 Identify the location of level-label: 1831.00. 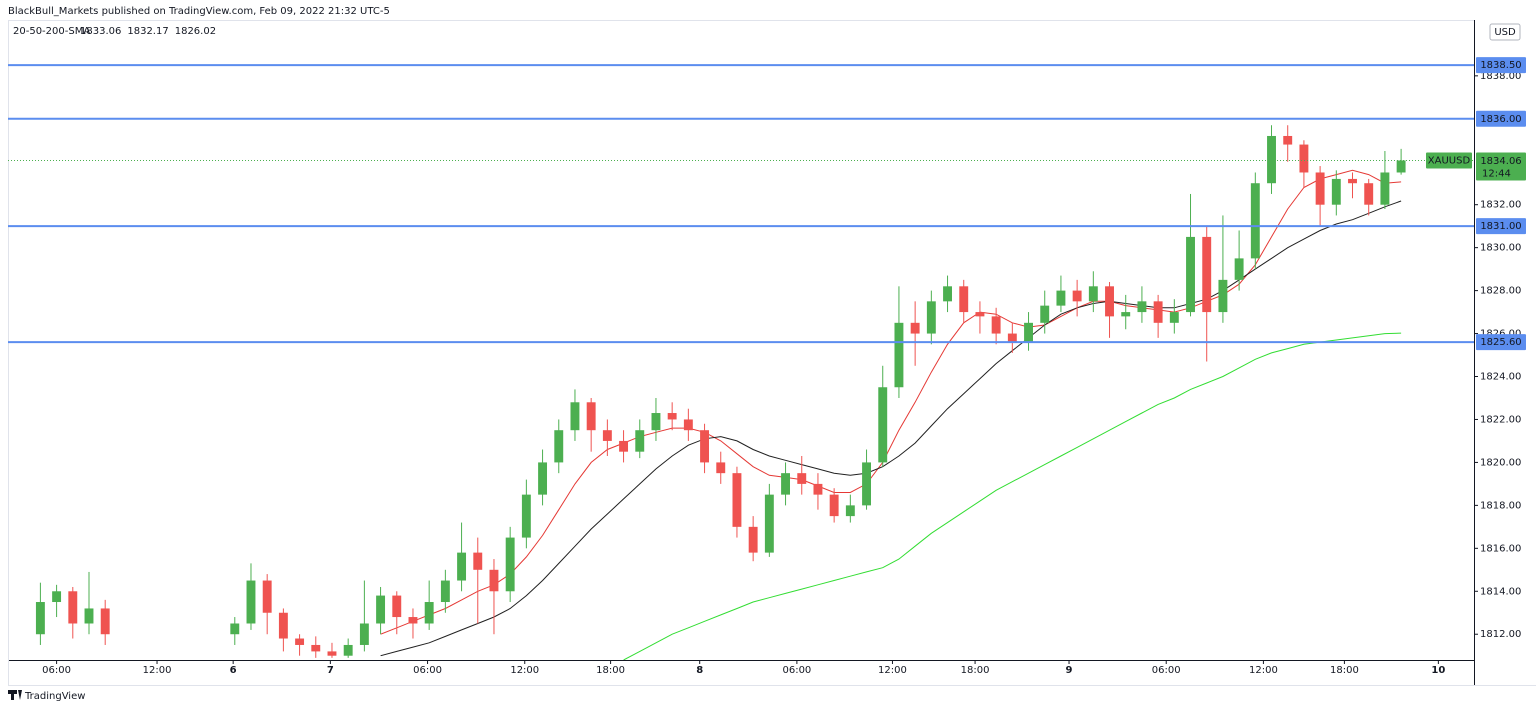
(1500, 226).